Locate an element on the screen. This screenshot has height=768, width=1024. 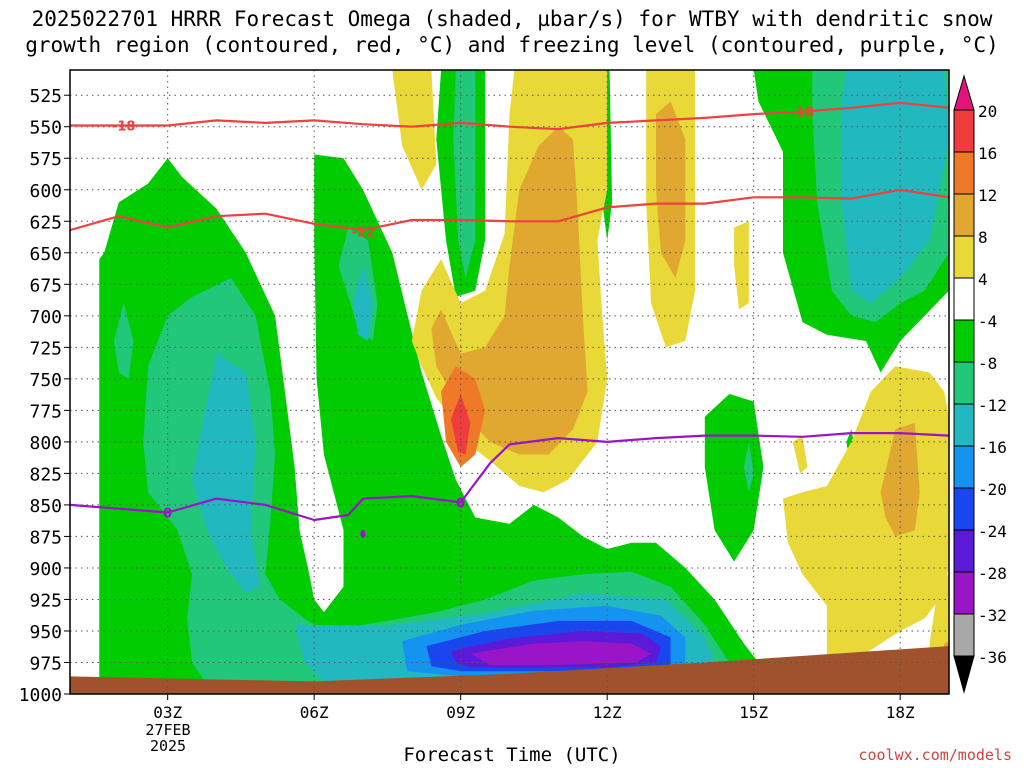
freezing-level-dot is located at coordinates (363, 533).